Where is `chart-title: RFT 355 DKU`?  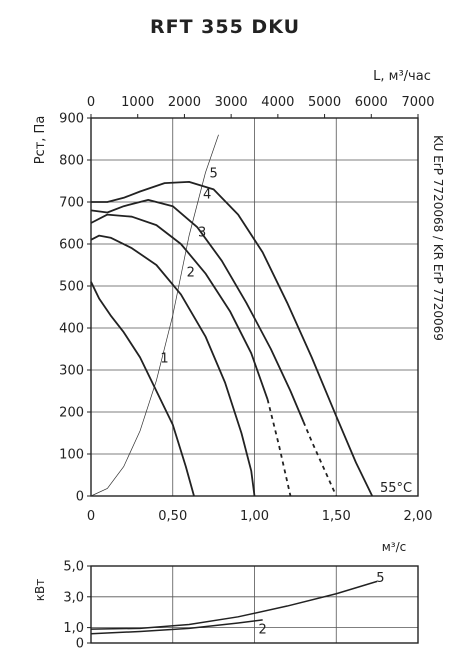 chart-title: RFT 355 DKU is located at coordinates (225, 27).